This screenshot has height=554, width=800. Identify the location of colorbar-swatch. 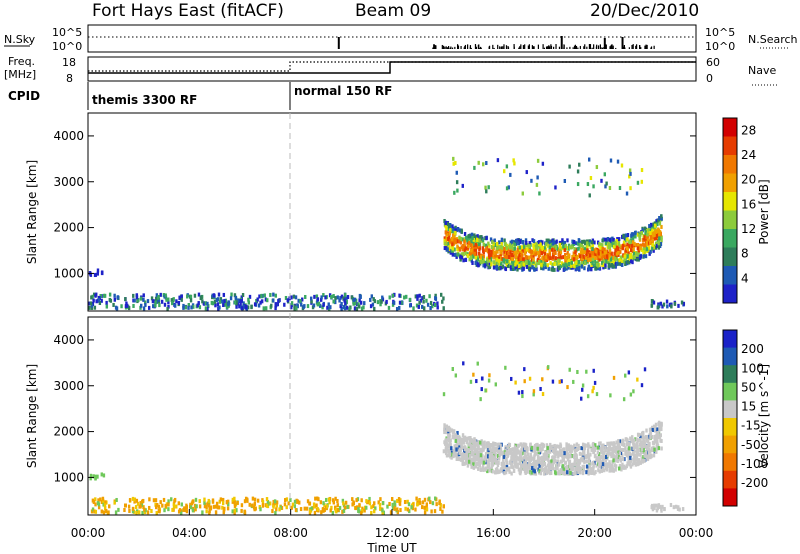
(730, 356).